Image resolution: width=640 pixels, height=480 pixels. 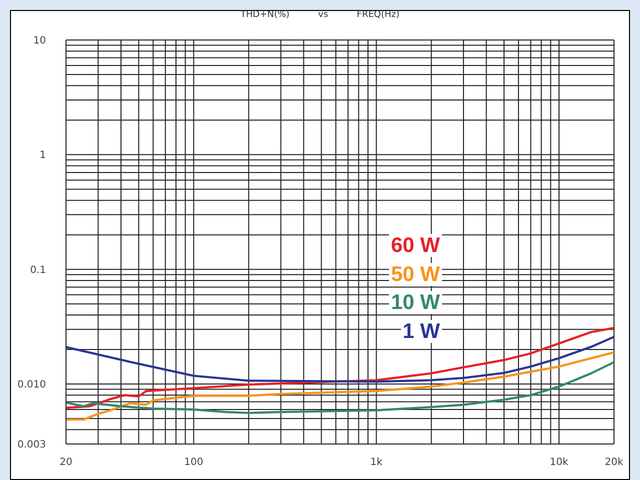 What do you see at coordinates (194, 462) in the screenshot?
I see `x-tick-label: 100` at bounding box center [194, 462].